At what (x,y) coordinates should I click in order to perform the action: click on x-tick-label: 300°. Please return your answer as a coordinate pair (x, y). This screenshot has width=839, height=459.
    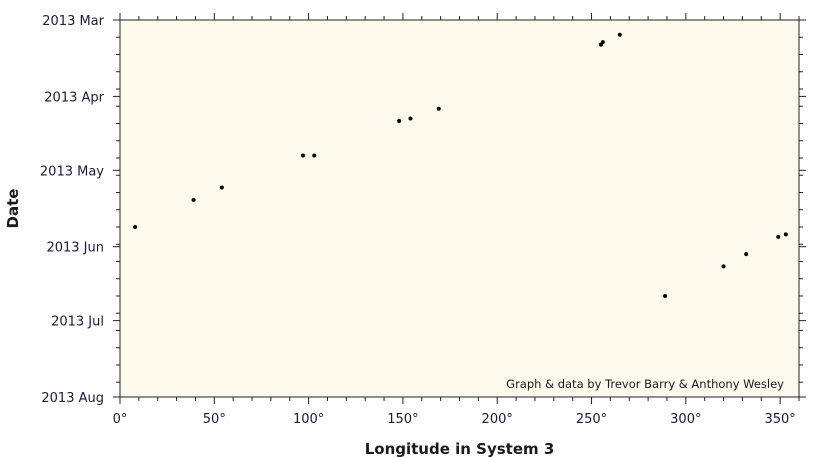
    Looking at the image, I should click on (685, 419).